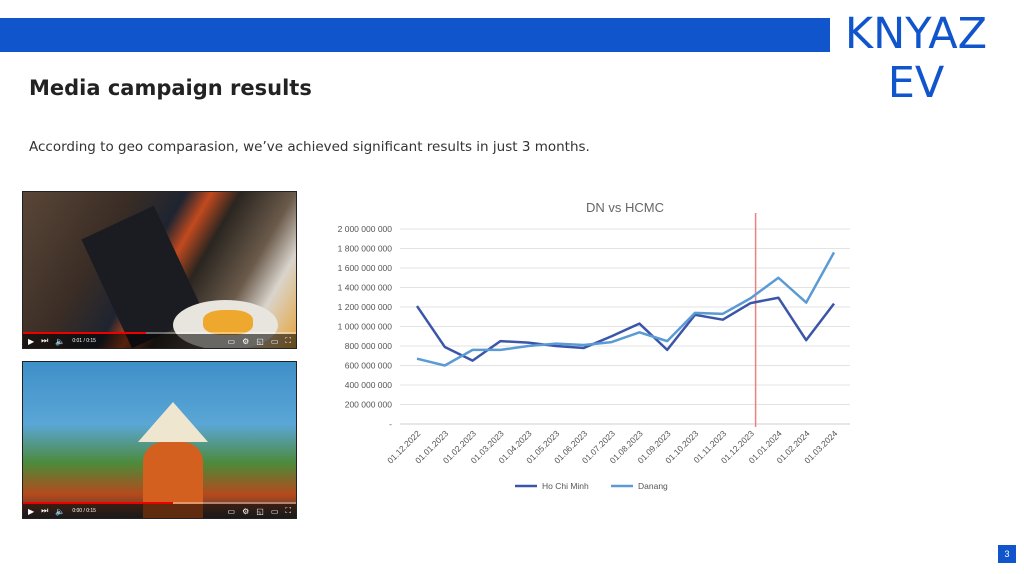 The width and height of the screenshot is (1024, 574). I want to click on video-player-2: ▶ ⏭ 🔈 0:00 / 0:15 ▭ ⚙ ◱ ▭ ⛶, so click(159, 440).